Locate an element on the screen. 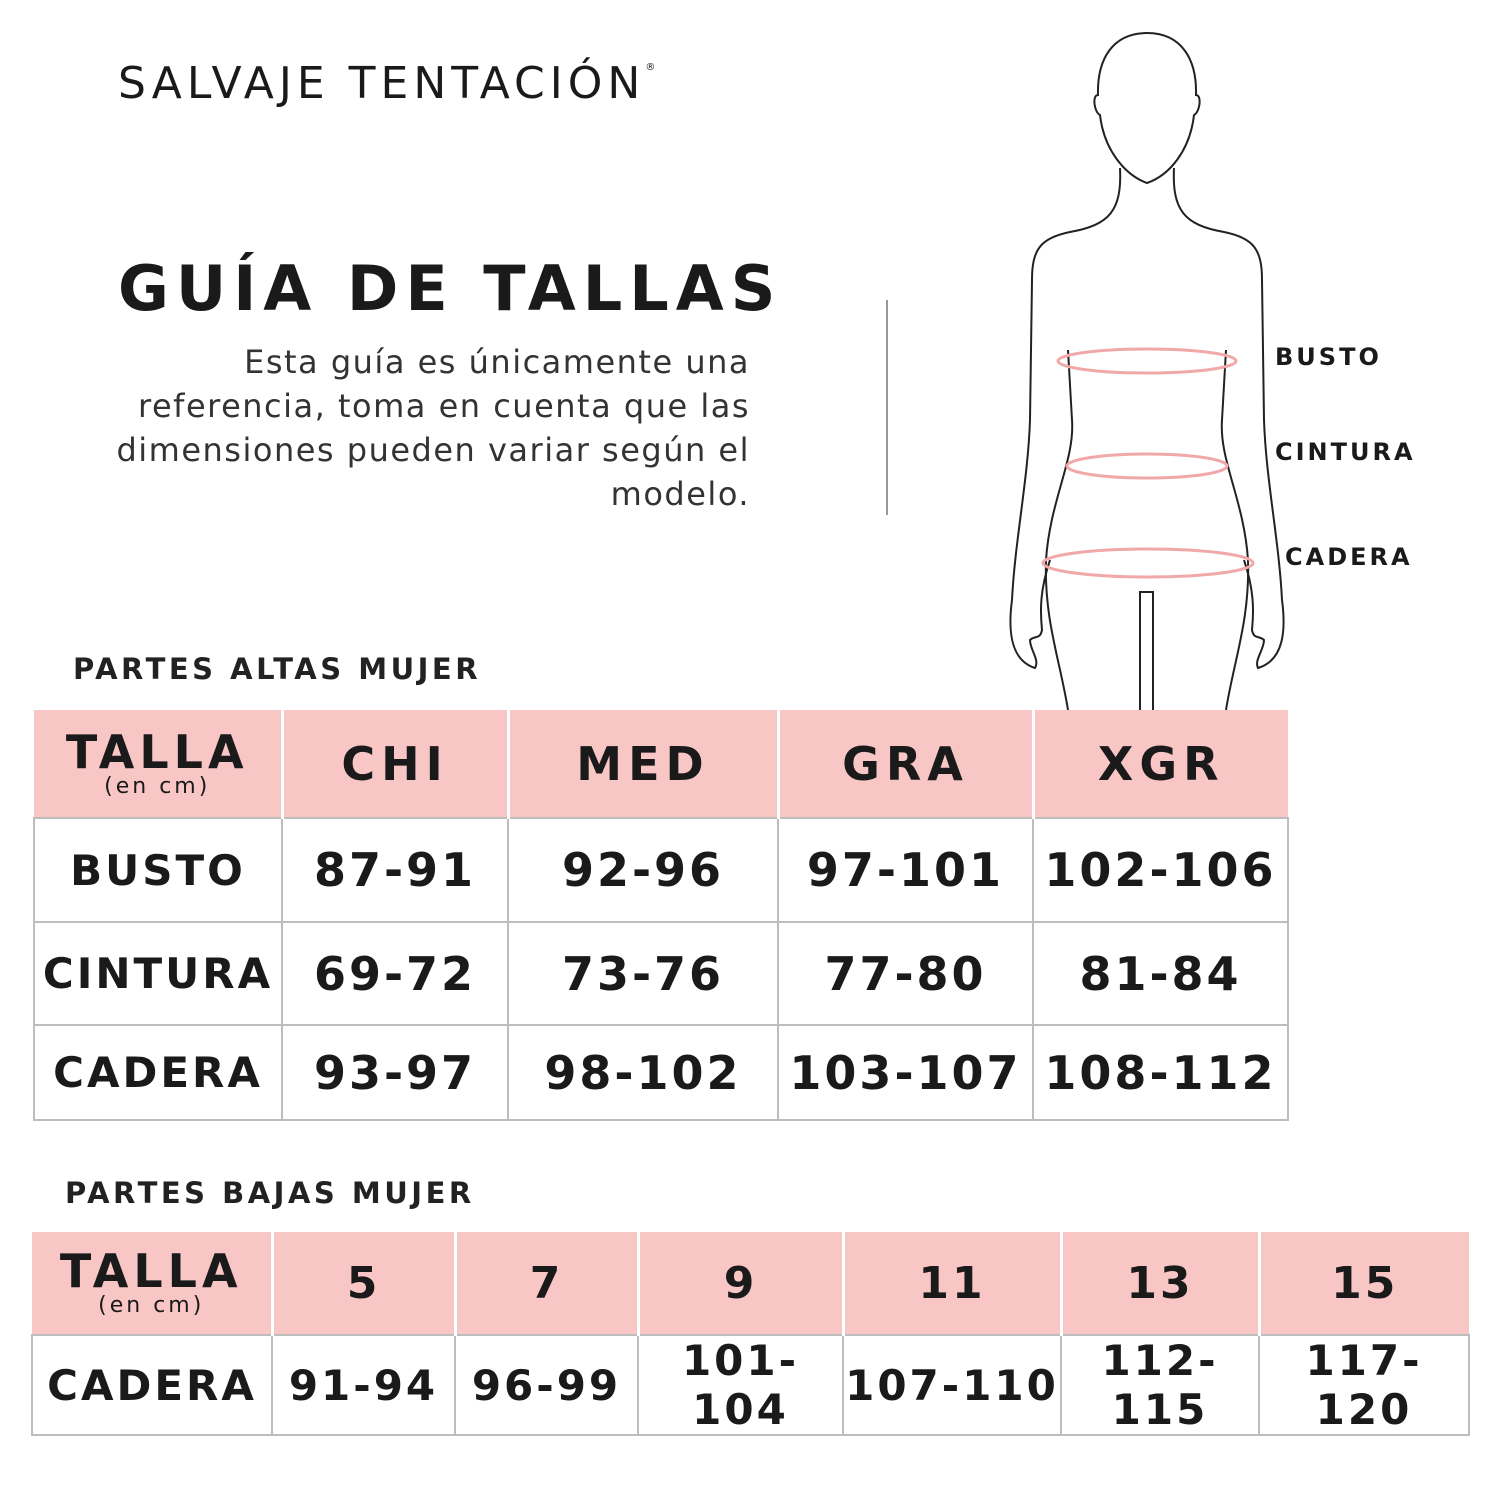 The height and width of the screenshot is (1500, 1500). table-cell: 77-80 is located at coordinates (905, 973).